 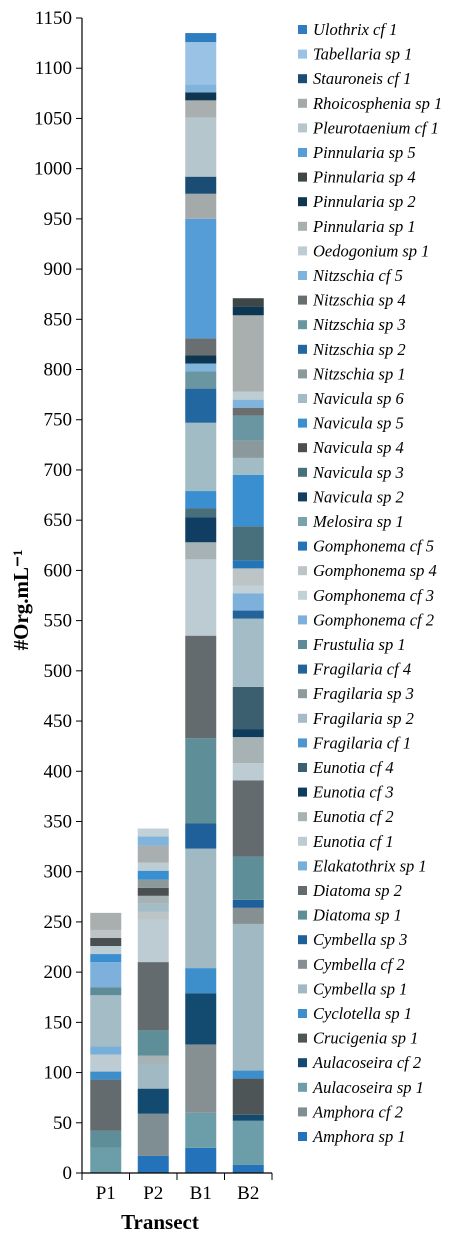 What do you see at coordinates (58, 269) in the screenshot?
I see `y-tick-label: 900` at bounding box center [58, 269].